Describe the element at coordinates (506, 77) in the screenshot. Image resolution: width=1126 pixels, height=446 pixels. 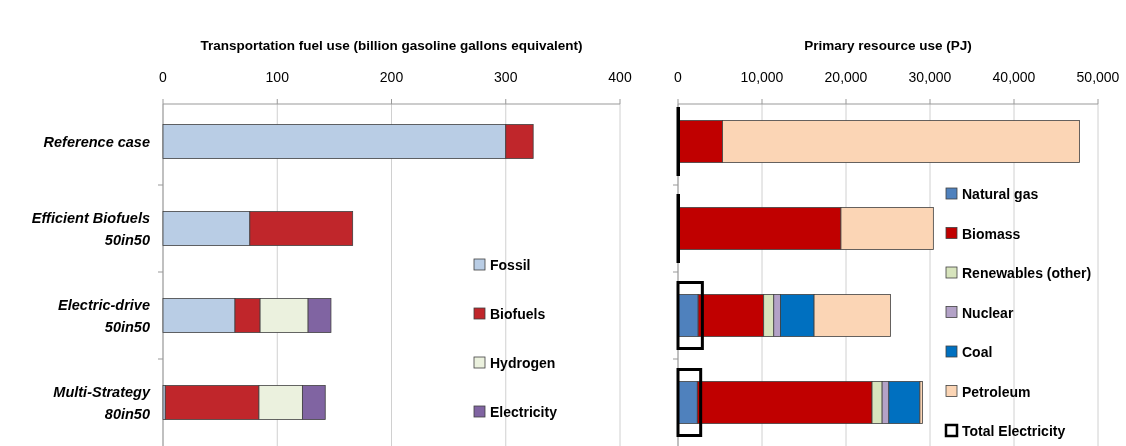
I see `x-tick-label: 300` at that location.